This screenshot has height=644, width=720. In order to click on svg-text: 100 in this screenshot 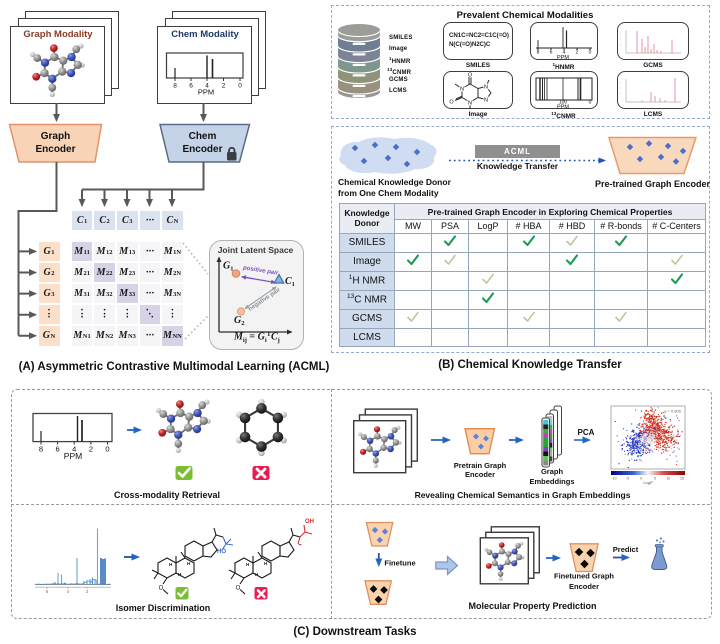, I will do `click(562, 102)`.